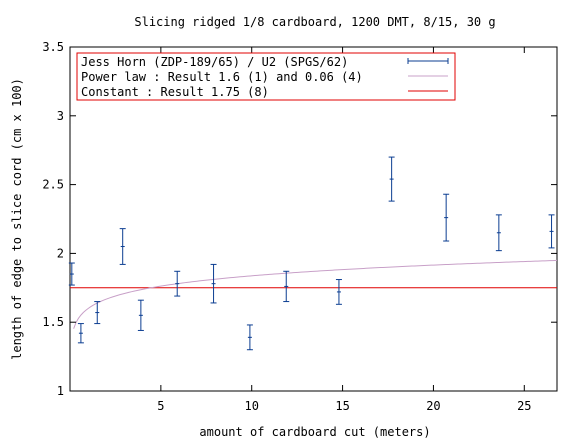 This screenshot has height=440, width=580. Describe the element at coordinates (251, 406) in the screenshot. I see `x-tick-label-10: 10` at that location.